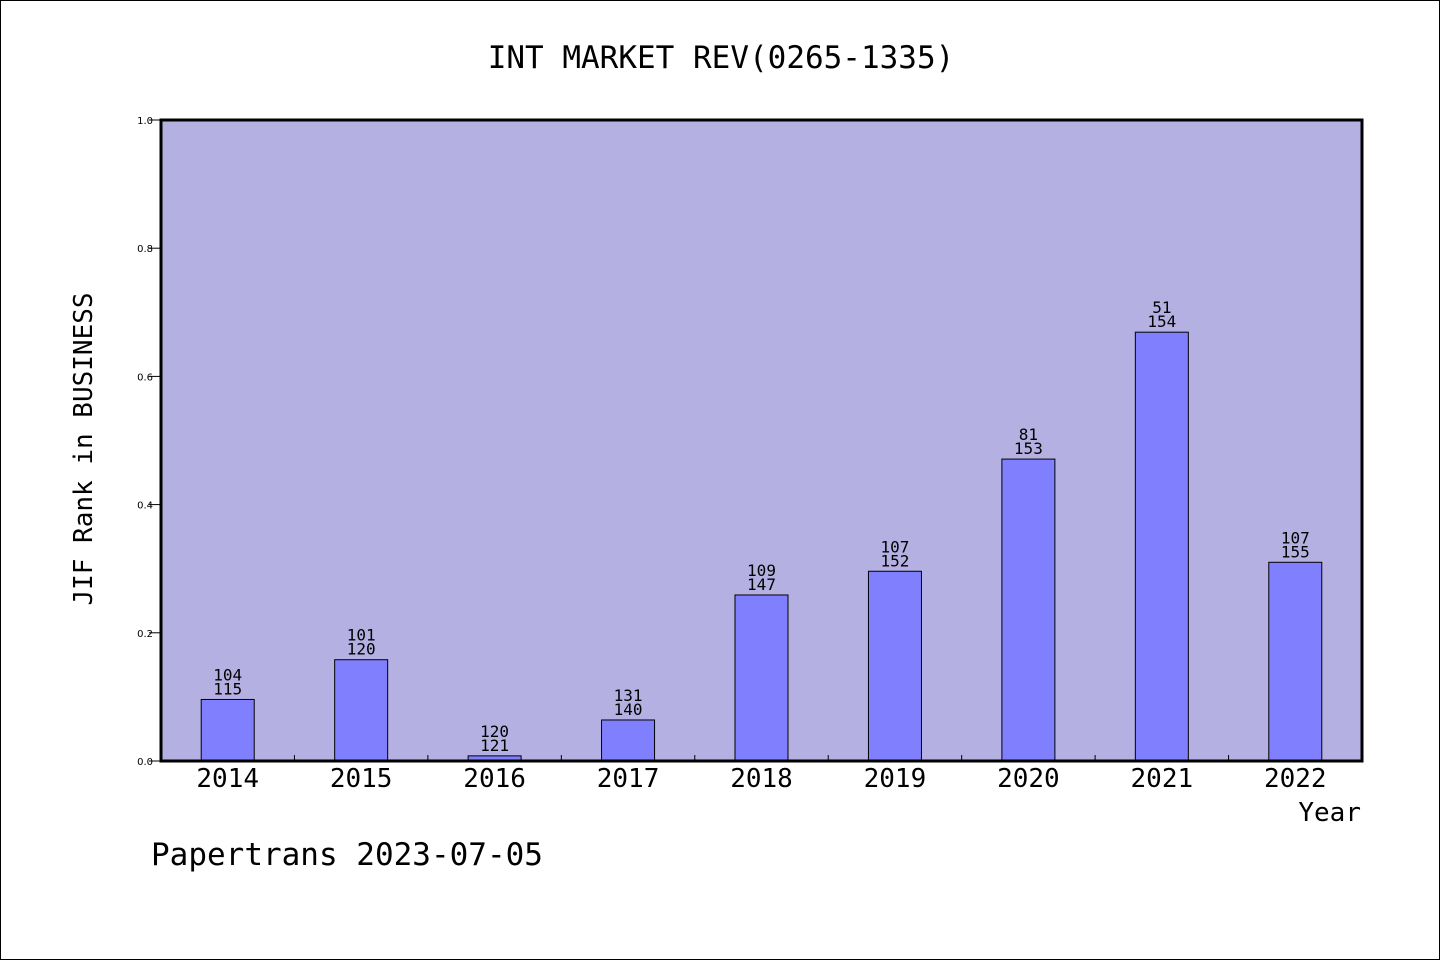  What do you see at coordinates (145, 377) in the screenshot?
I see `y-tick-label: 0.6` at bounding box center [145, 377].